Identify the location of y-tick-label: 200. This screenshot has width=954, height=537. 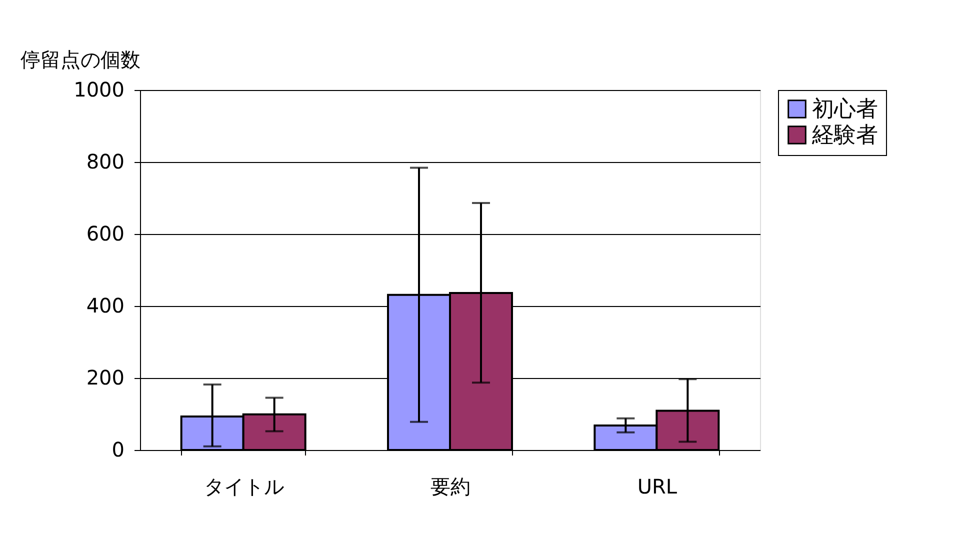
(105, 378).